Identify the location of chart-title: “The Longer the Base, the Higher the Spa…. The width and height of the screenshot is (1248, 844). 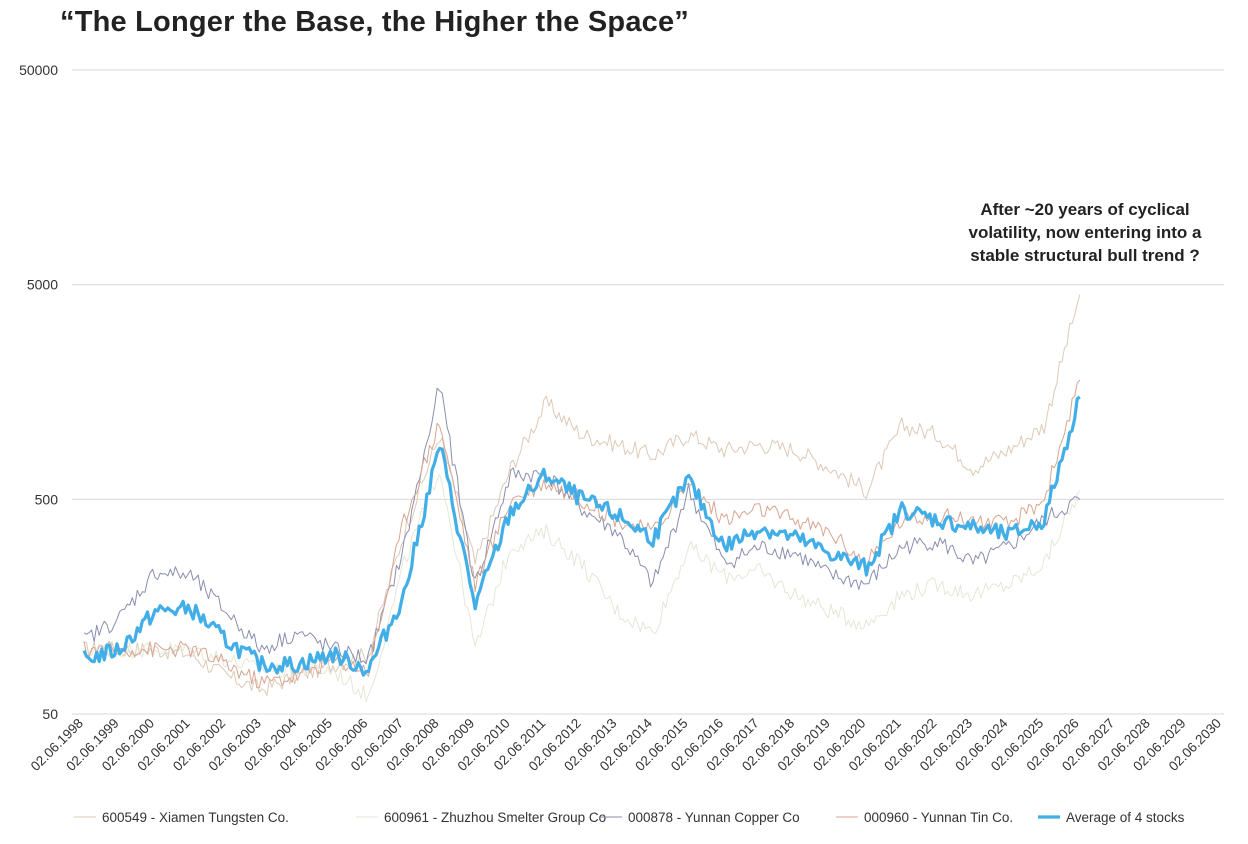
(374, 22).